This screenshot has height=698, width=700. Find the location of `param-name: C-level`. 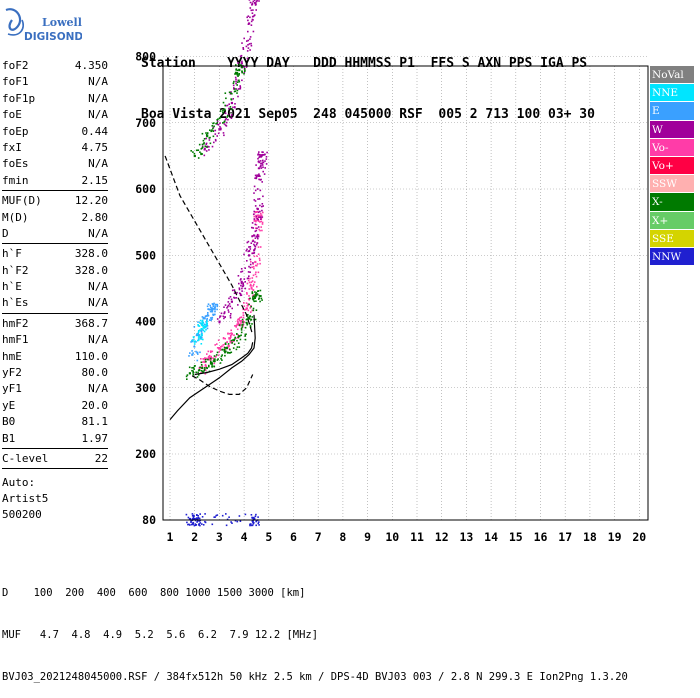

param-name: C-level is located at coordinates (25, 458).